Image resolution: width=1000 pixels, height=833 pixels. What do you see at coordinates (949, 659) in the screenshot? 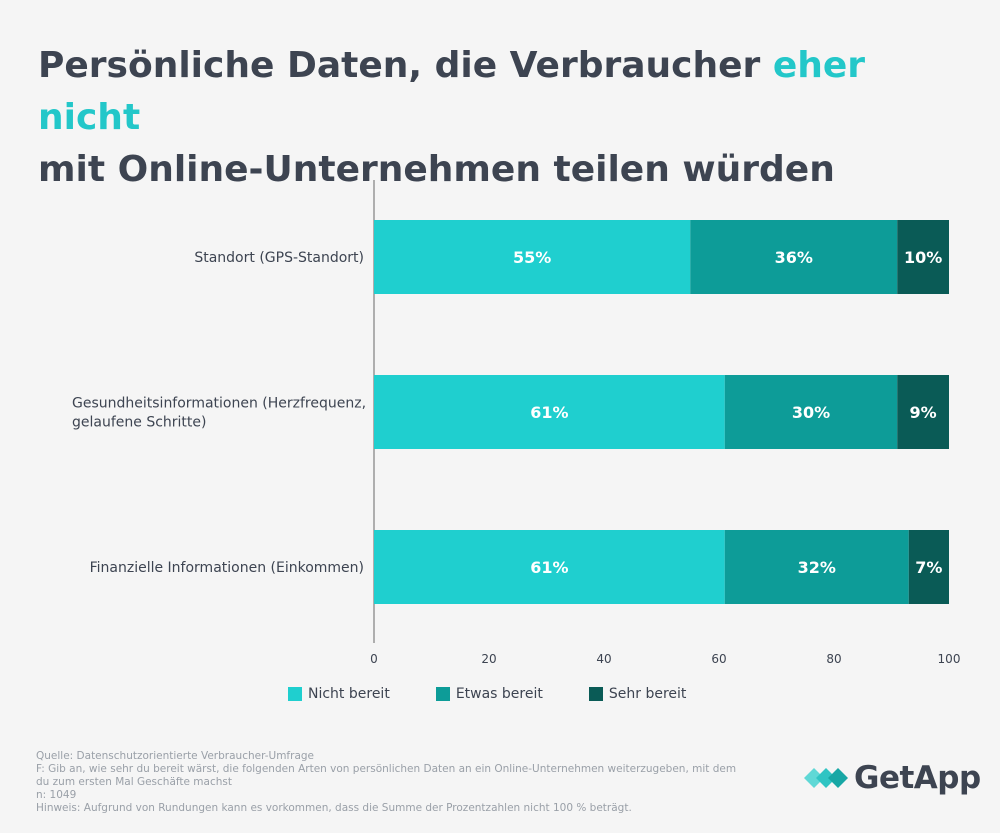
I see `x-tick-label: 100` at bounding box center [949, 659].